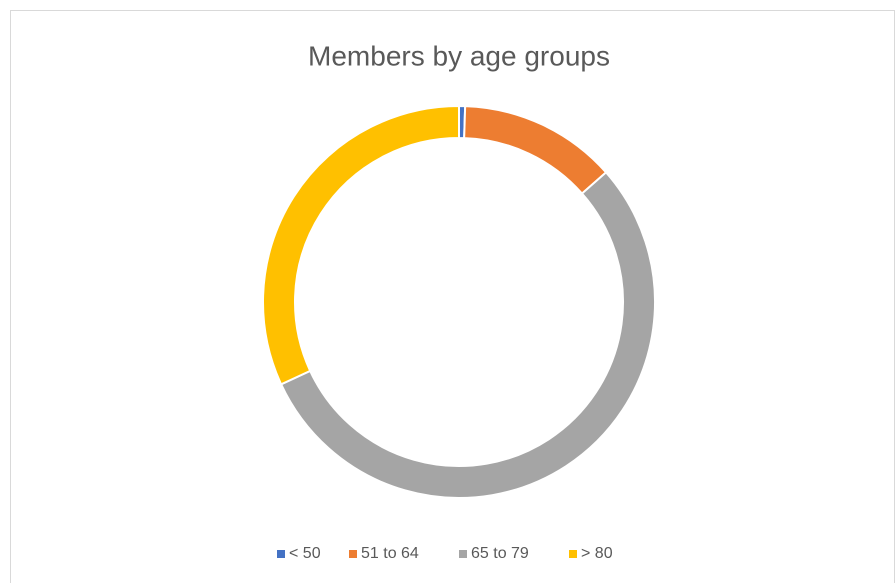 The image size is (896, 583). Describe the element at coordinates (597, 553) in the screenshot. I see `legend-label: > 80` at that location.